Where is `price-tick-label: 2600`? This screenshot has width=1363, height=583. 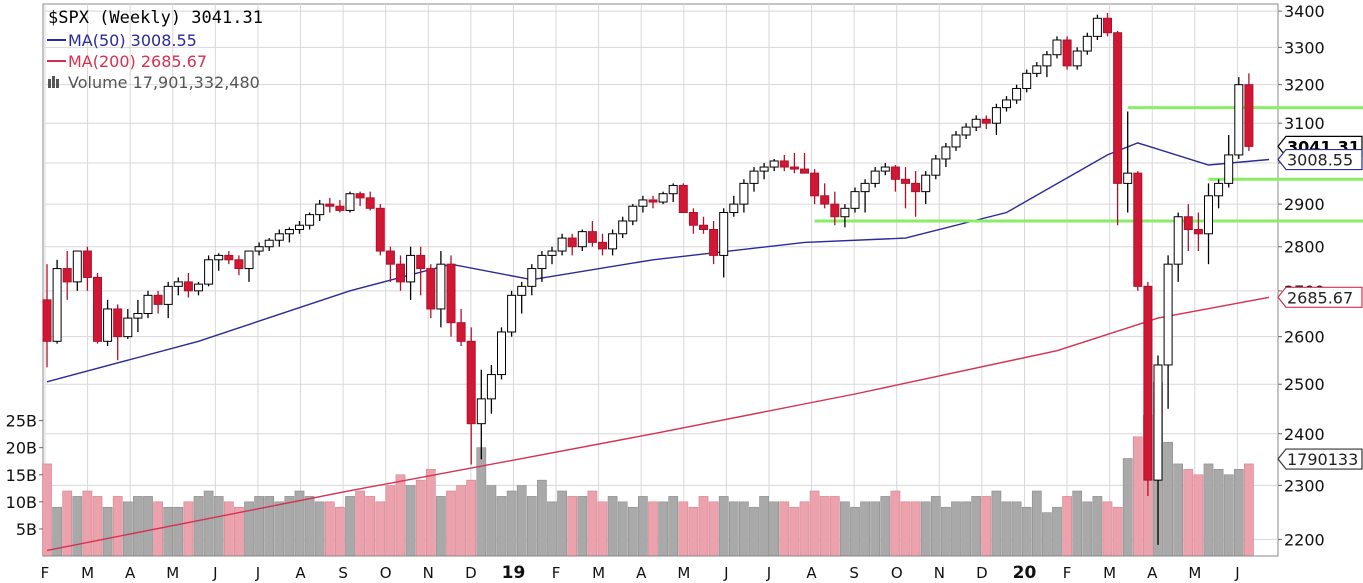
price-tick-label: 2600 is located at coordinates (1304, 337).